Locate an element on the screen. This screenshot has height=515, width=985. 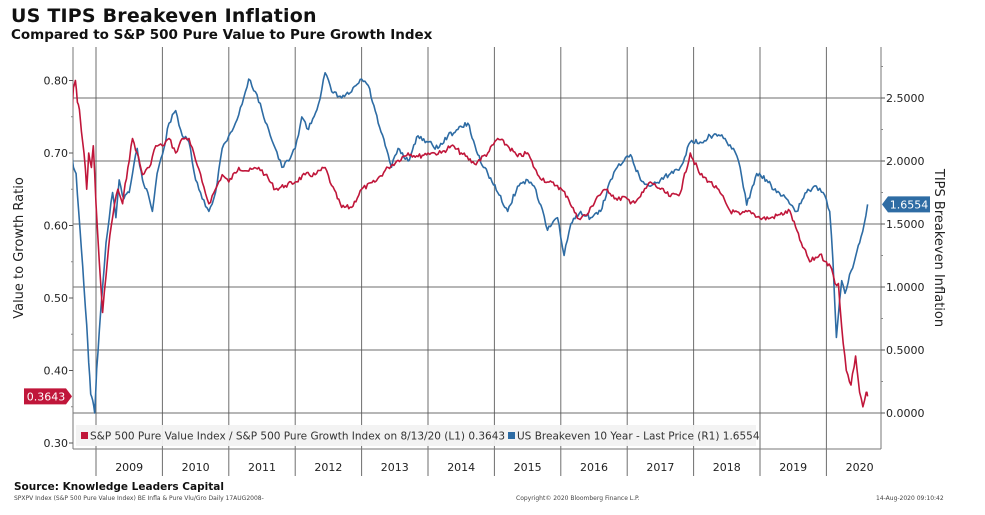
callout-label-value-growth: 0.3643 is located at coordinates (46, 396).